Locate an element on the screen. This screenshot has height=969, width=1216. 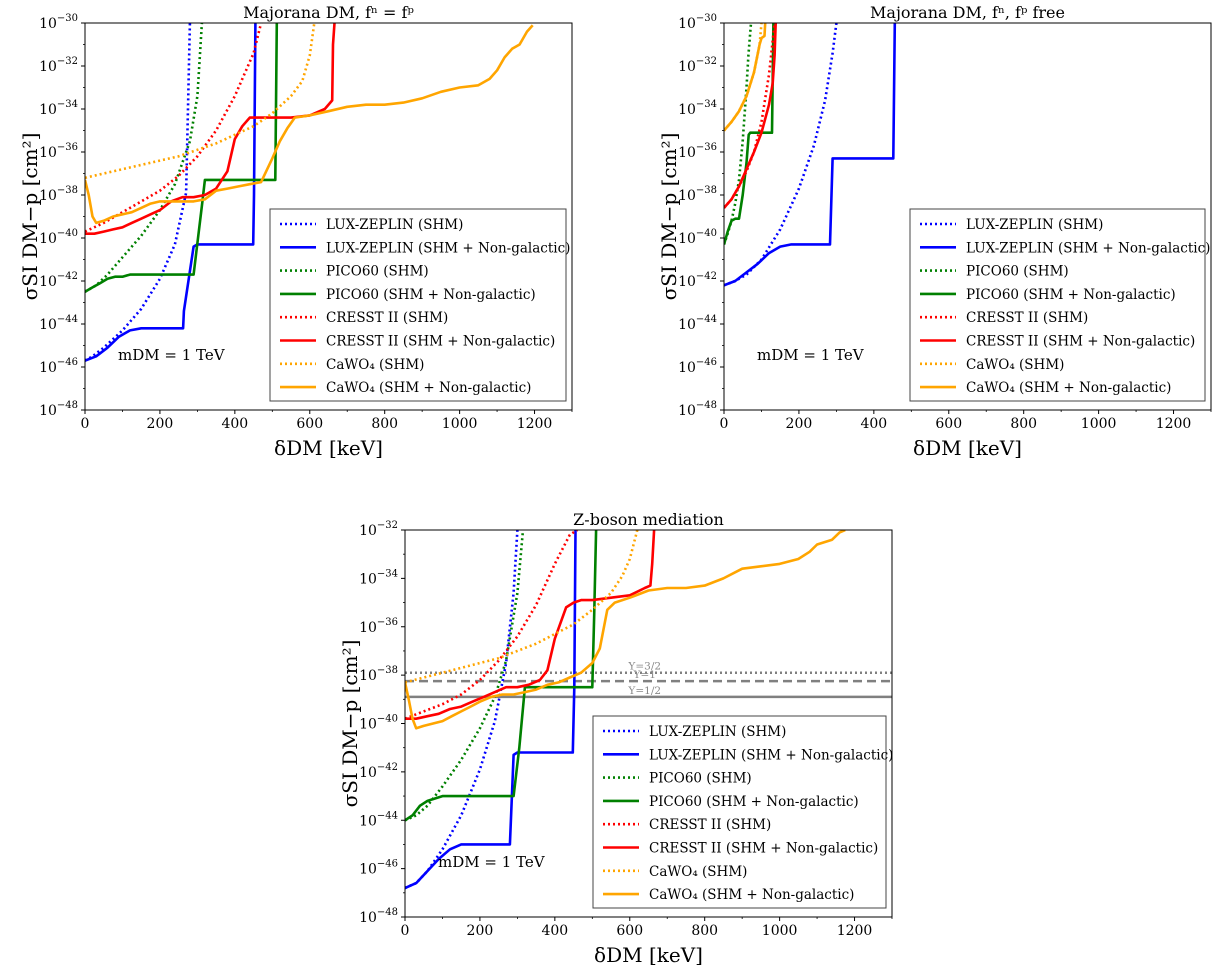
panel-title: Majorana DM, fⁿ = fᵖ is located at coordinates (328, 12).